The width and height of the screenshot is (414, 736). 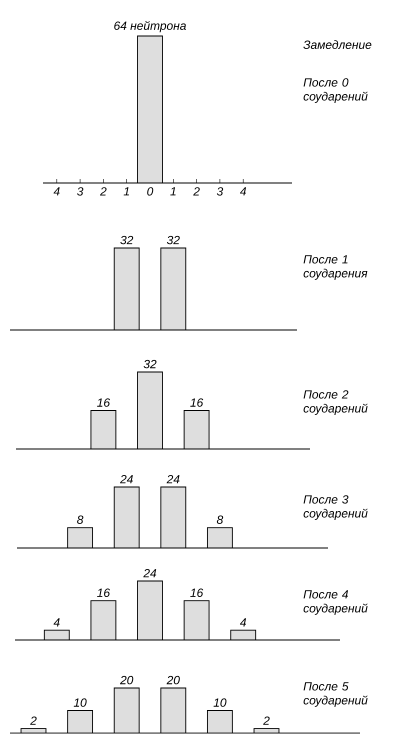 What do you see at coordinates (150, 26) in the screenshot?
I see `data-label: 64 нейтрона` at bounding box center [150, 26].